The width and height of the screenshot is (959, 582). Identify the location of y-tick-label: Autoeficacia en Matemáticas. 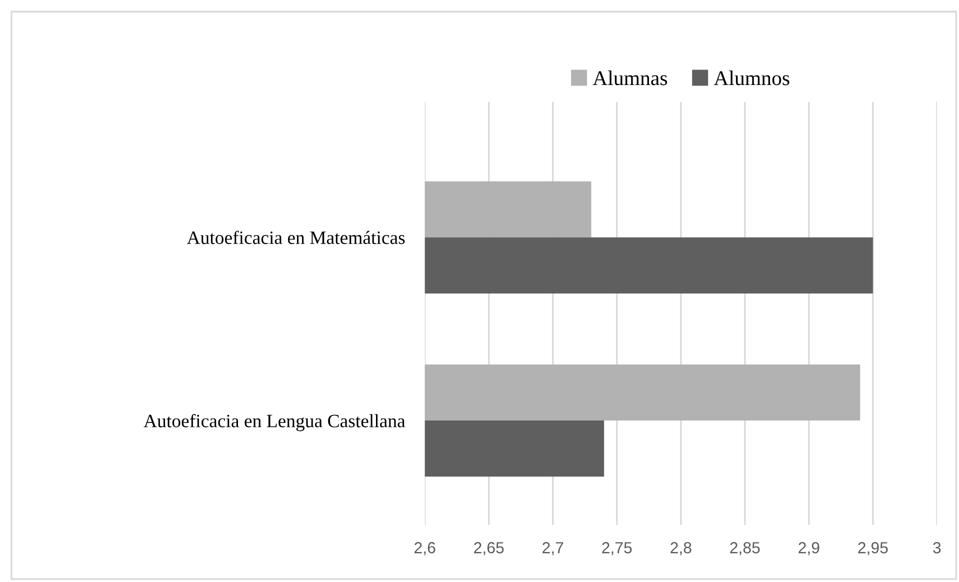
(295, 237).